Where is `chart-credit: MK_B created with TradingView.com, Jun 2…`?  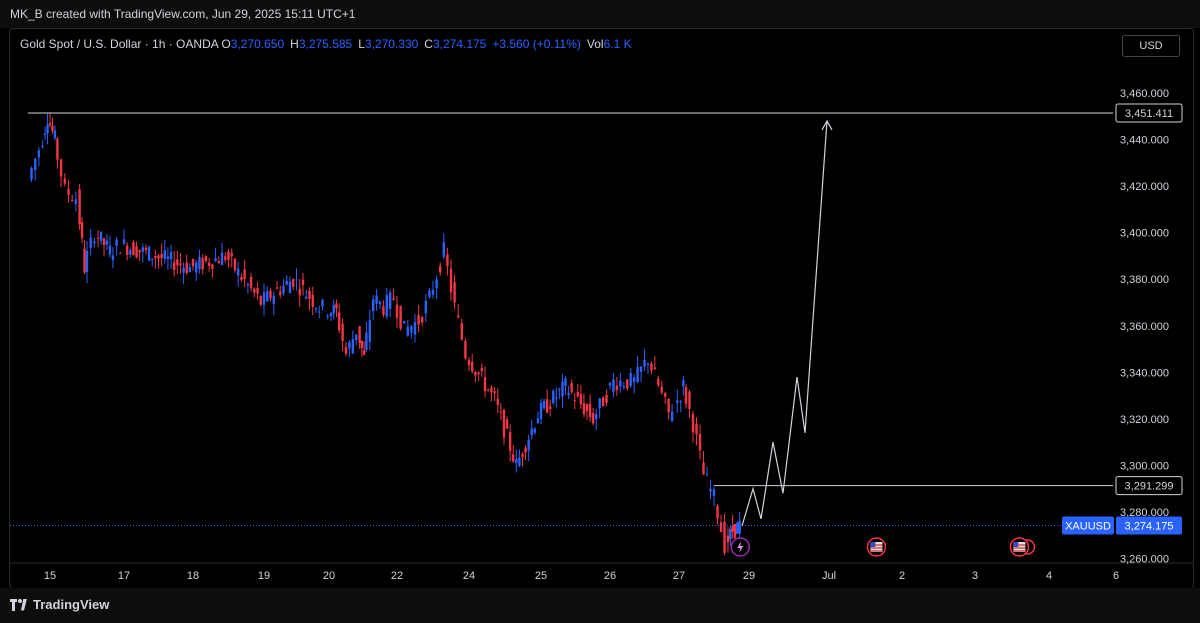 chart-credit: MK_B created with TradingView.com, Jun 2… is located at coordinates (183, 14).